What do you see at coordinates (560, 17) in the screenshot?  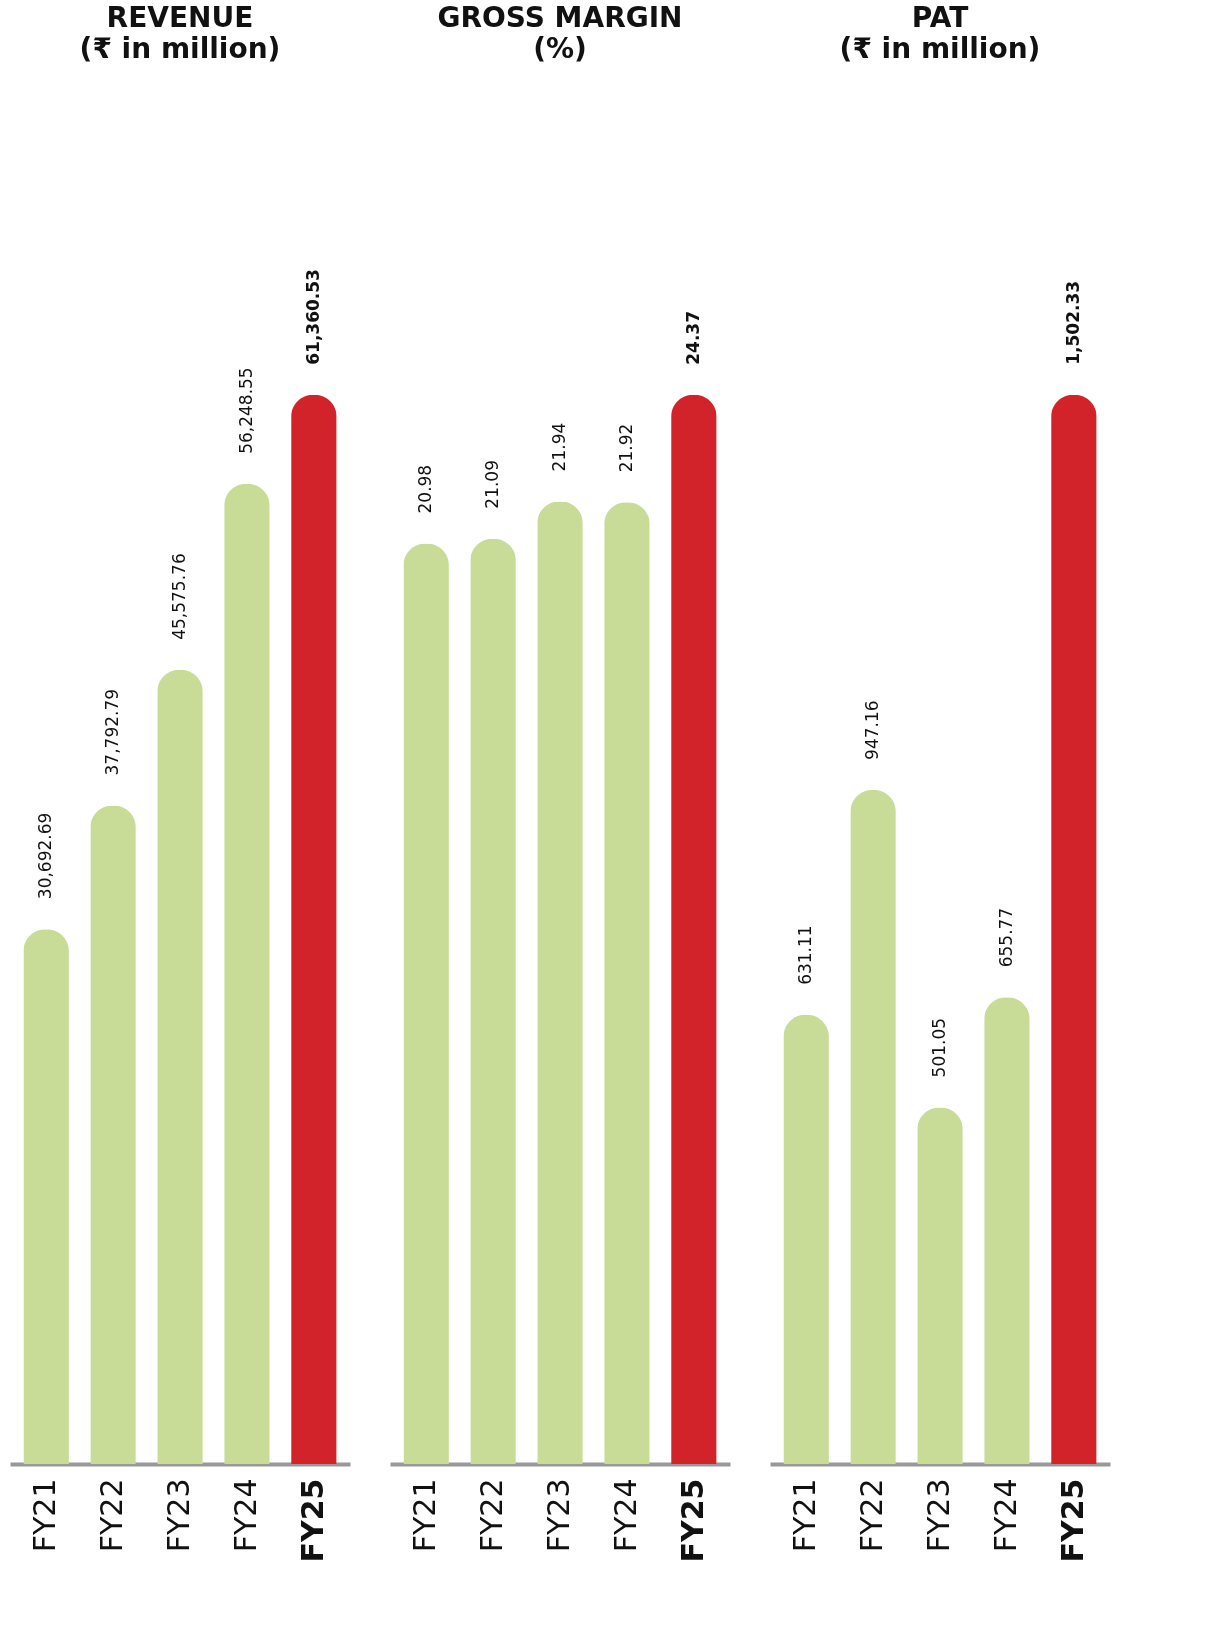 I see `chart-title: GROSS MARGIN` at bounding box center [560, 17].